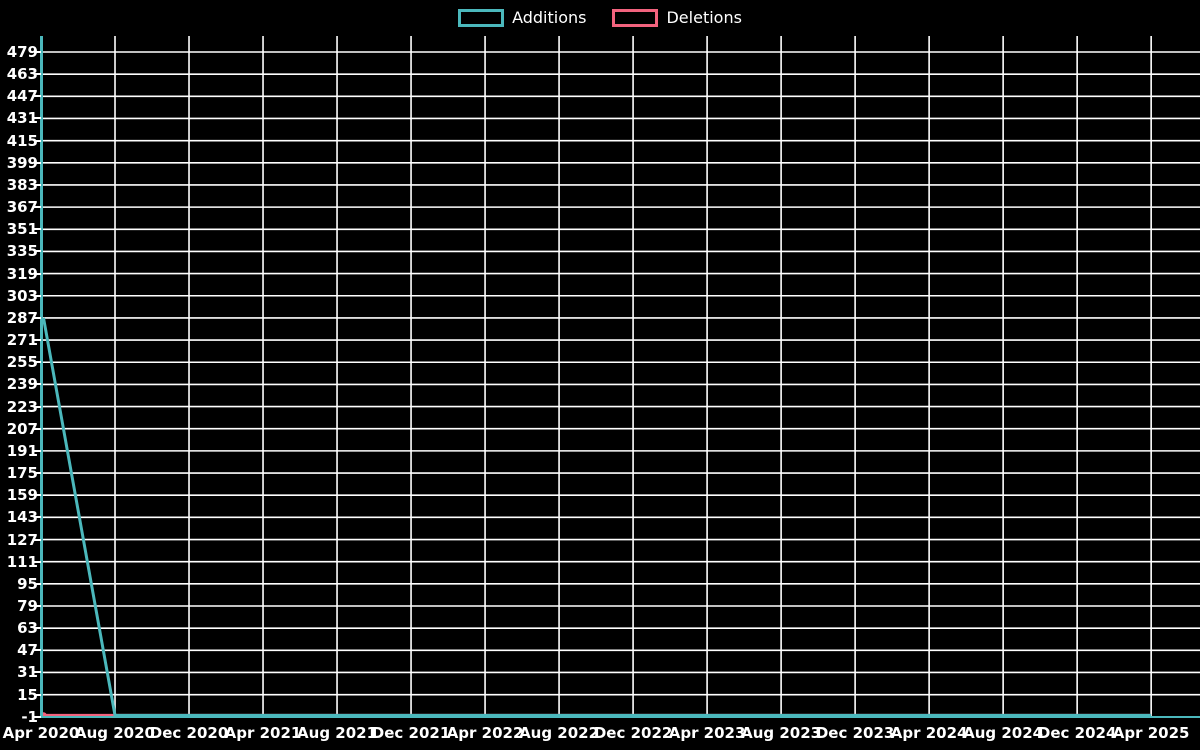 Image resolution: width=1200 pixels, height=750 pixels. I want to click on x-axis-tick-label: Apr 2022, so click(485, 733).